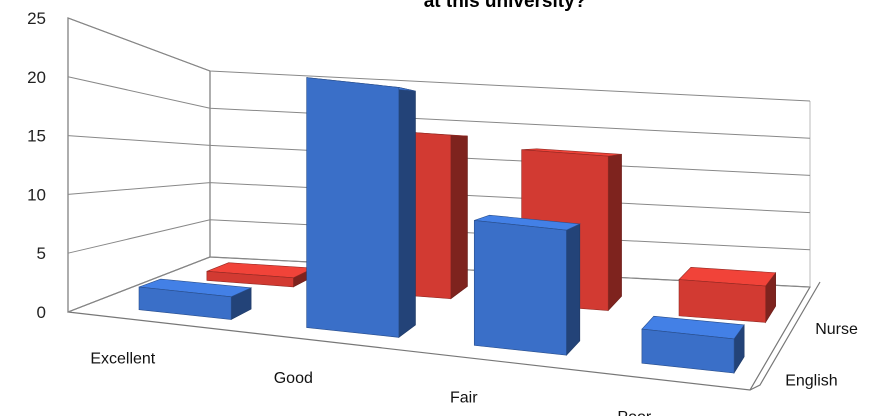 This screenshot has height=416, width=877. What do you see at coordinates (811, 380) in the screenshot?
I see `series-label: English` at bounding box center [811, 380].